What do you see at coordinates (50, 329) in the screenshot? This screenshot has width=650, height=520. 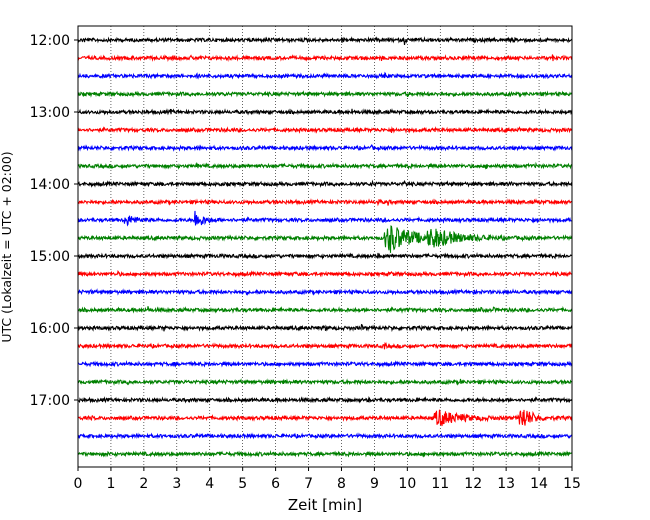 I see `y-tick-label: 16:00` at bounding box center [50, 329].